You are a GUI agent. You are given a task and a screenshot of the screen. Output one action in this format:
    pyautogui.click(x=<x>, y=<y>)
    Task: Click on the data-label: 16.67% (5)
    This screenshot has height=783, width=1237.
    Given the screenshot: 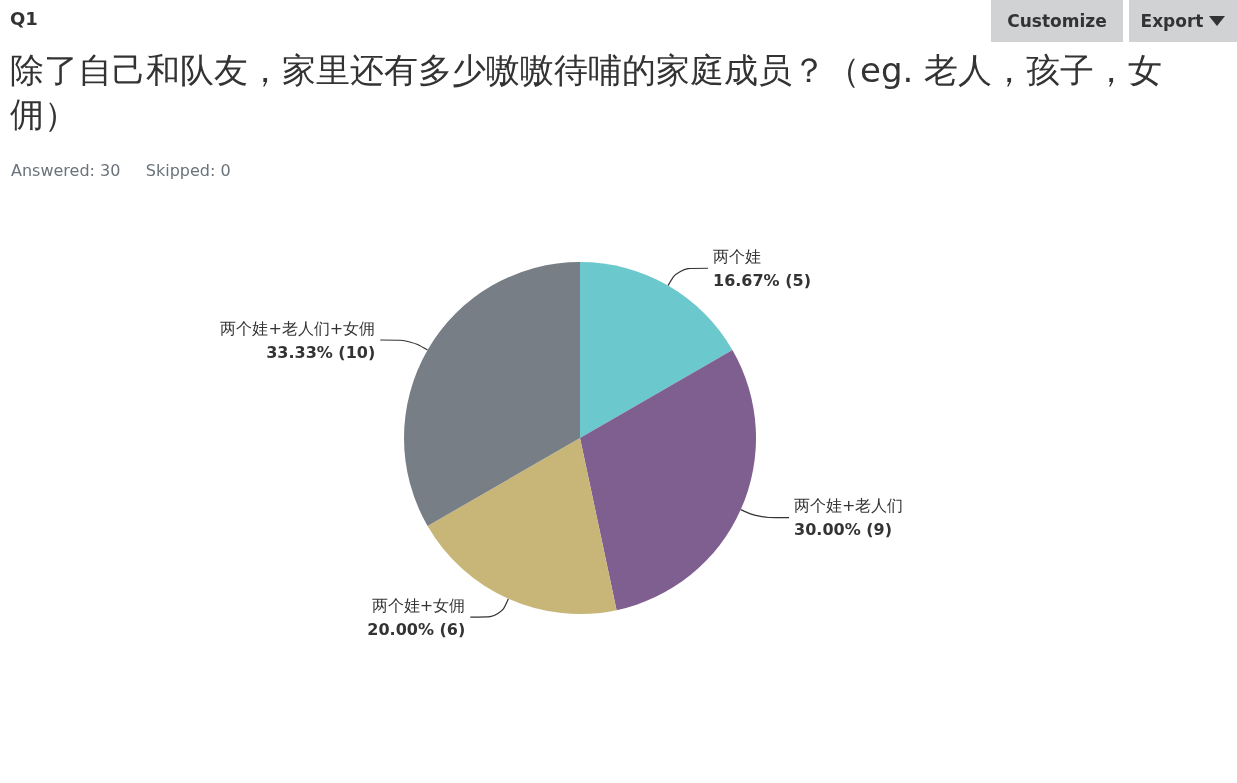 What is the action you would take?
    pyautogui.click(x=762, y=280)
    